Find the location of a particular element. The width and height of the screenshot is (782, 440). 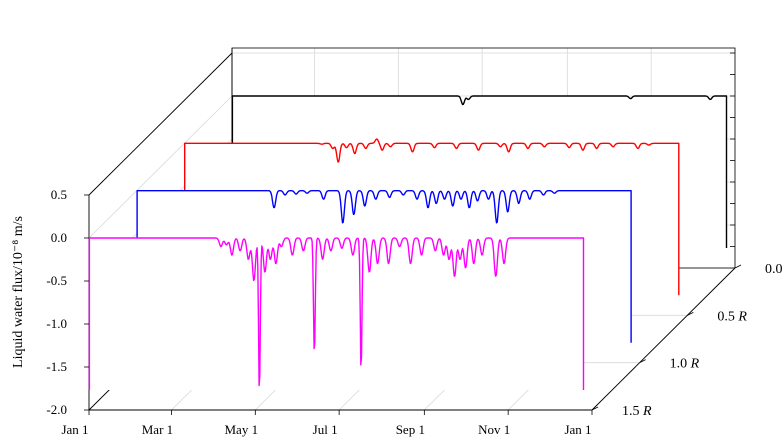

y-tick-label: 0.0 is located at coordinates (59, 237).